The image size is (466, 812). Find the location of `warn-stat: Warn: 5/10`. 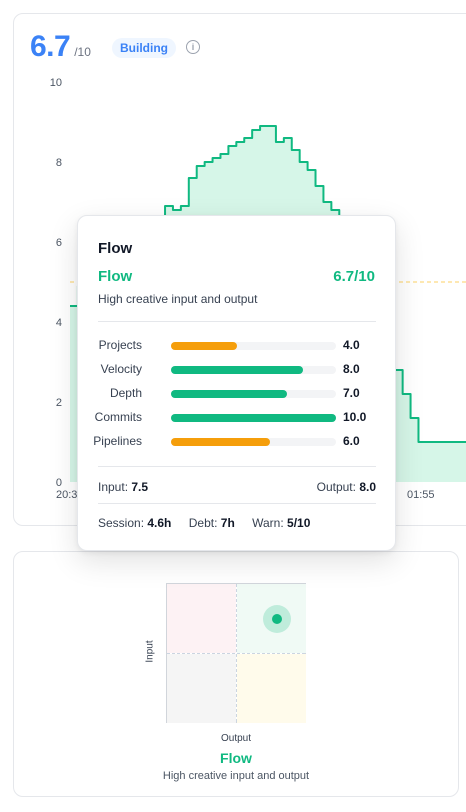

warn-stat: Warn: 5/10 is located at coordinates (281, 523).